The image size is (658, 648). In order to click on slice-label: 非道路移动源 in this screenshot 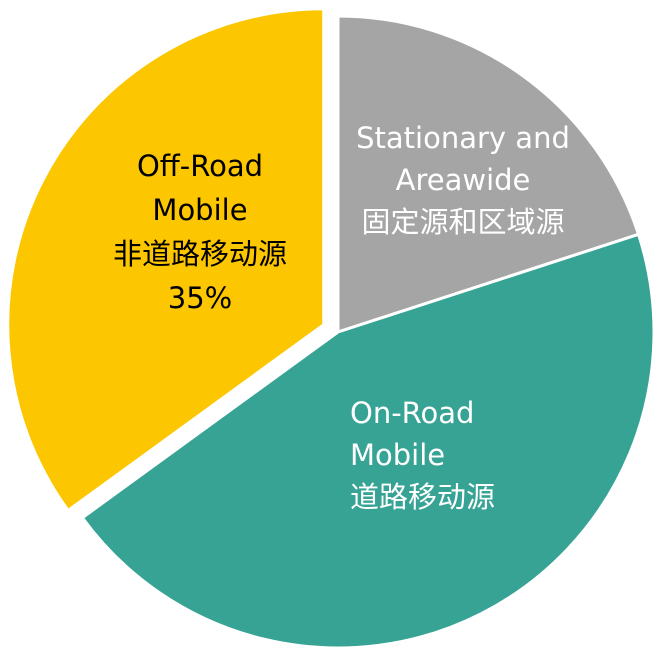, I will do `click(200, 254)`.